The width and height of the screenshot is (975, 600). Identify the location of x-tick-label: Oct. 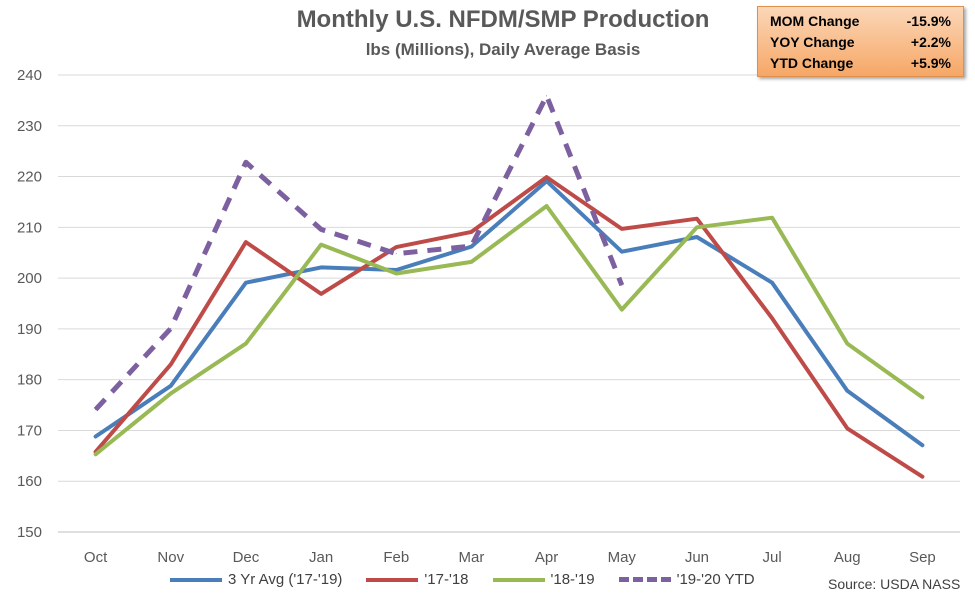
(96, 557).